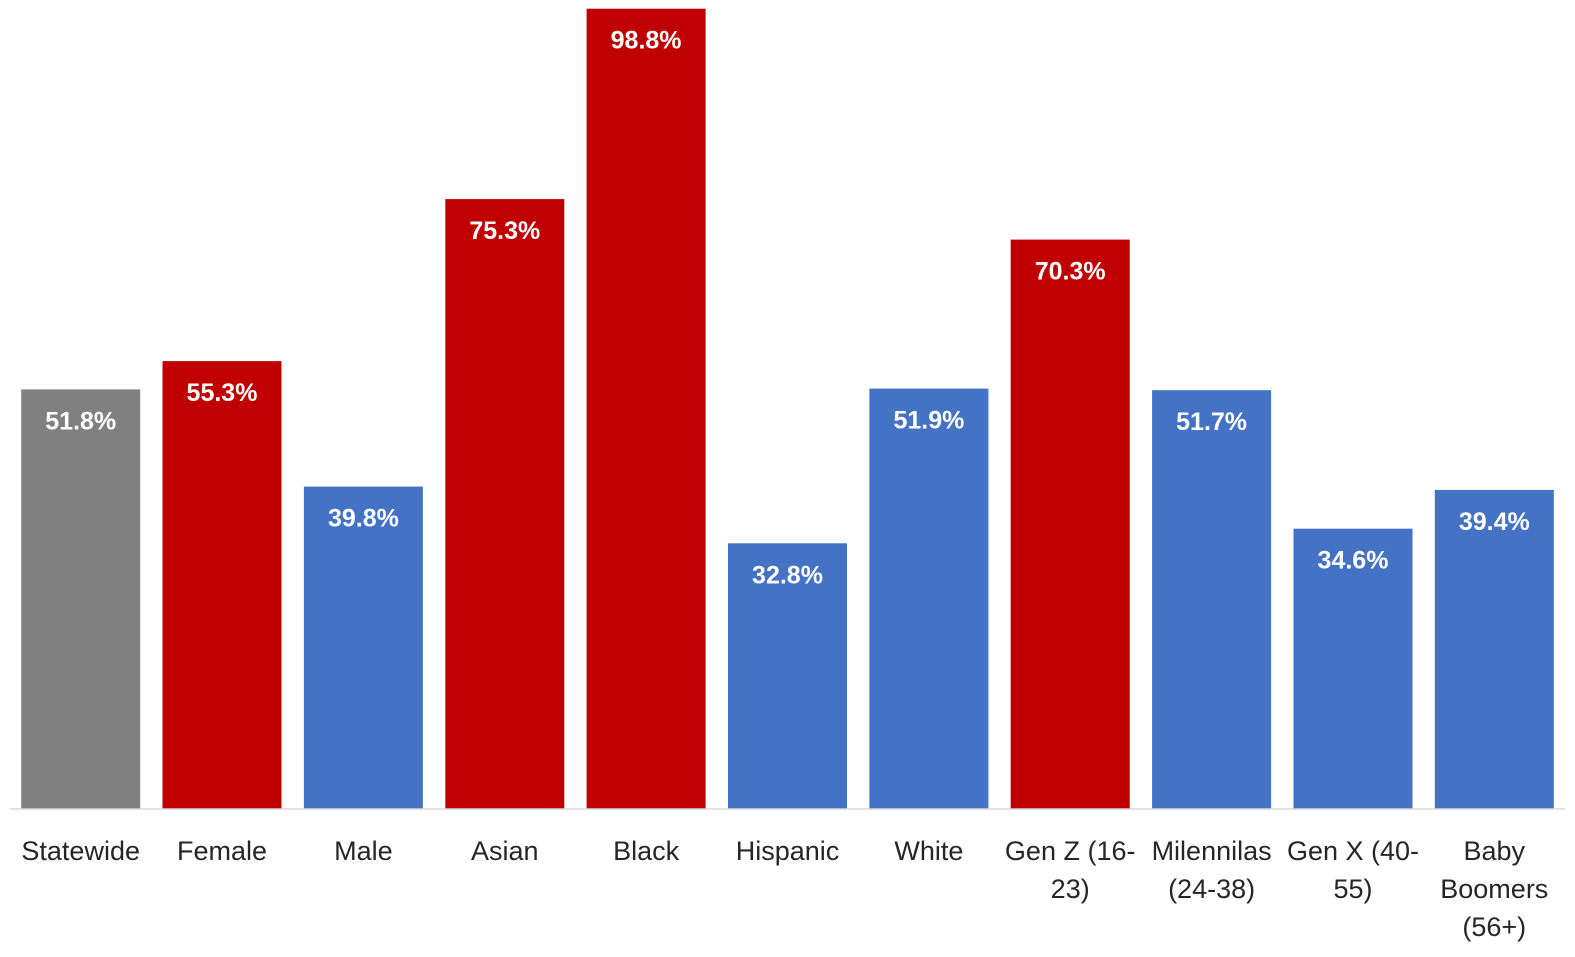  Describe the element at coordinates (1211, 889) in the screenshot. I see `category-label-line: (24-38)` at that location.